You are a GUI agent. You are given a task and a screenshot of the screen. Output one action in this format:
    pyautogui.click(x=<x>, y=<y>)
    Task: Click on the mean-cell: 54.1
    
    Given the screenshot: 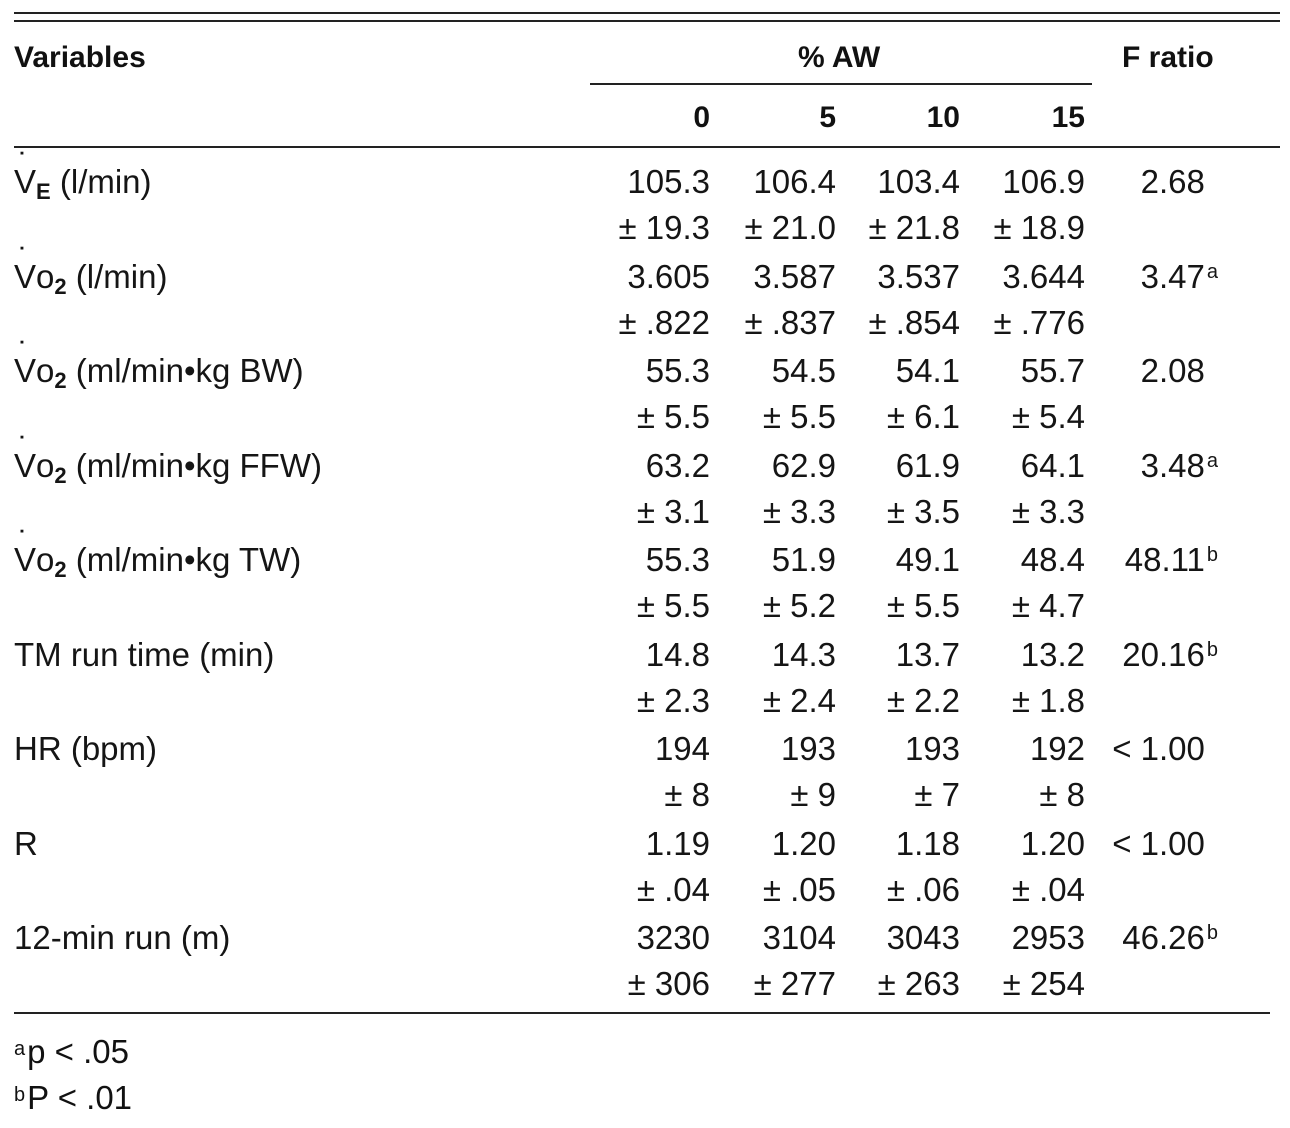 What is the action you would take?
    pyautogui.click(x=927, y=370)
    